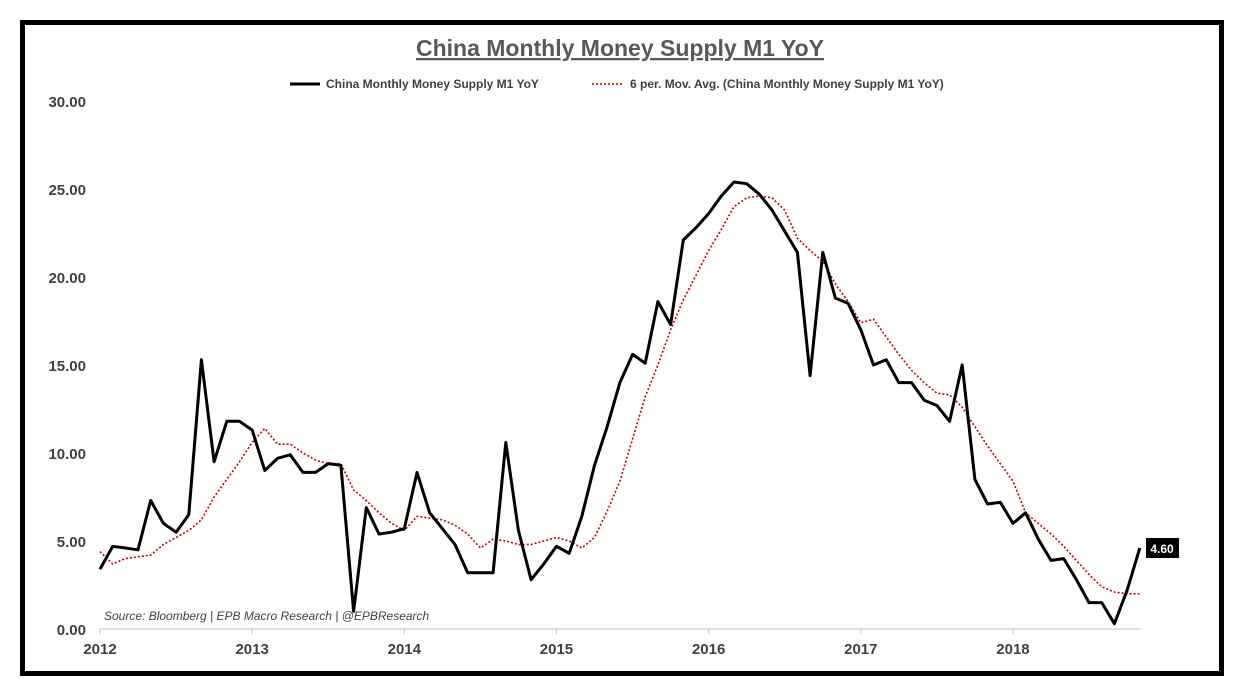 The width and height of the screenshot is (1250, 696). Describe the element at coordinates (99, 649) in the screenshot. I see `x-tick-label: 2012` at that location.